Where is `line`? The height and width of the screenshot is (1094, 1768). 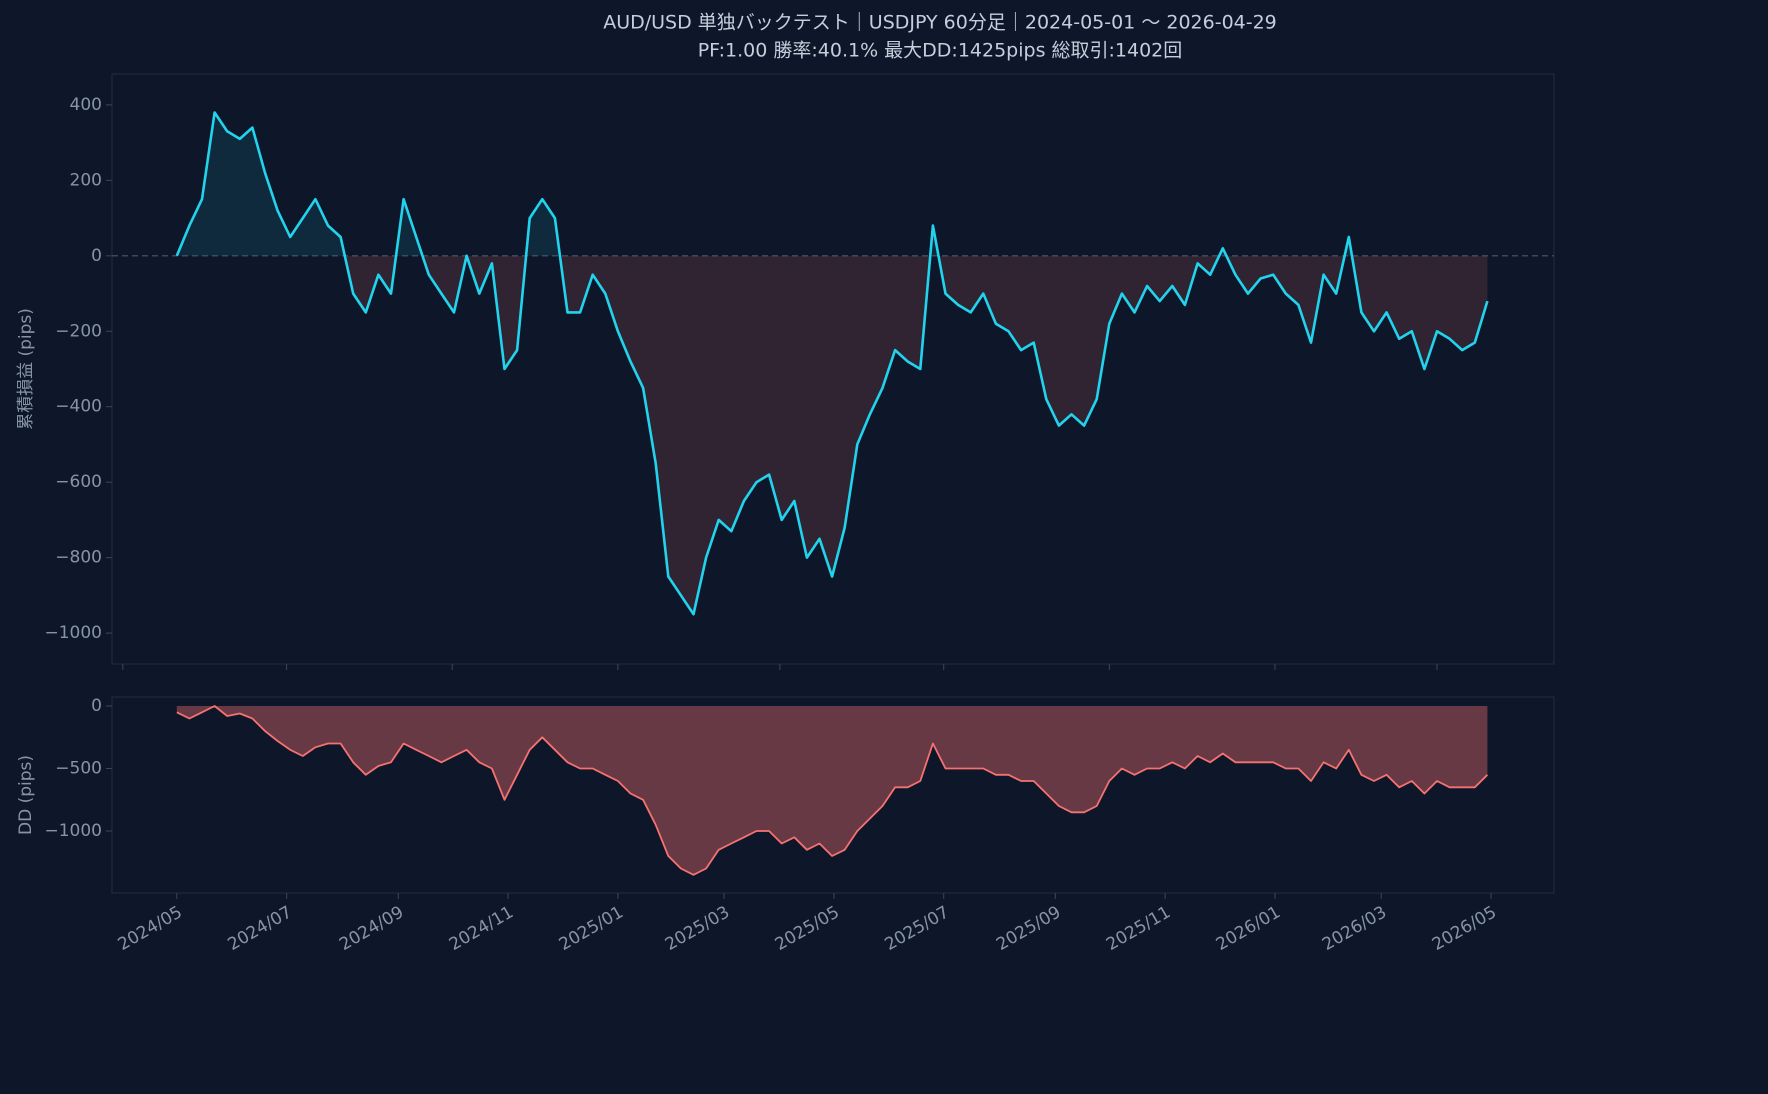 line is located at coordinates (832, 790).